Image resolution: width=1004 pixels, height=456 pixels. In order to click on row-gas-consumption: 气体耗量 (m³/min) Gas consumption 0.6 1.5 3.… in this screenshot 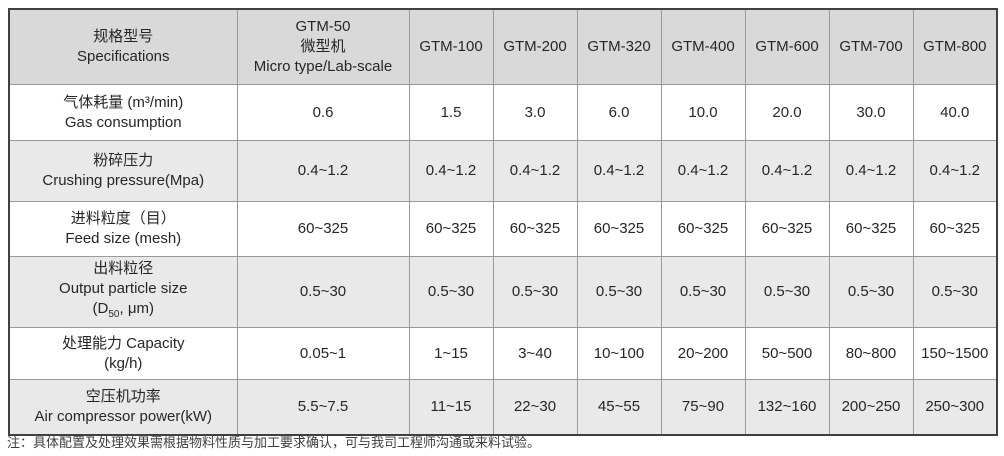, I will do `click(503, 112)`.